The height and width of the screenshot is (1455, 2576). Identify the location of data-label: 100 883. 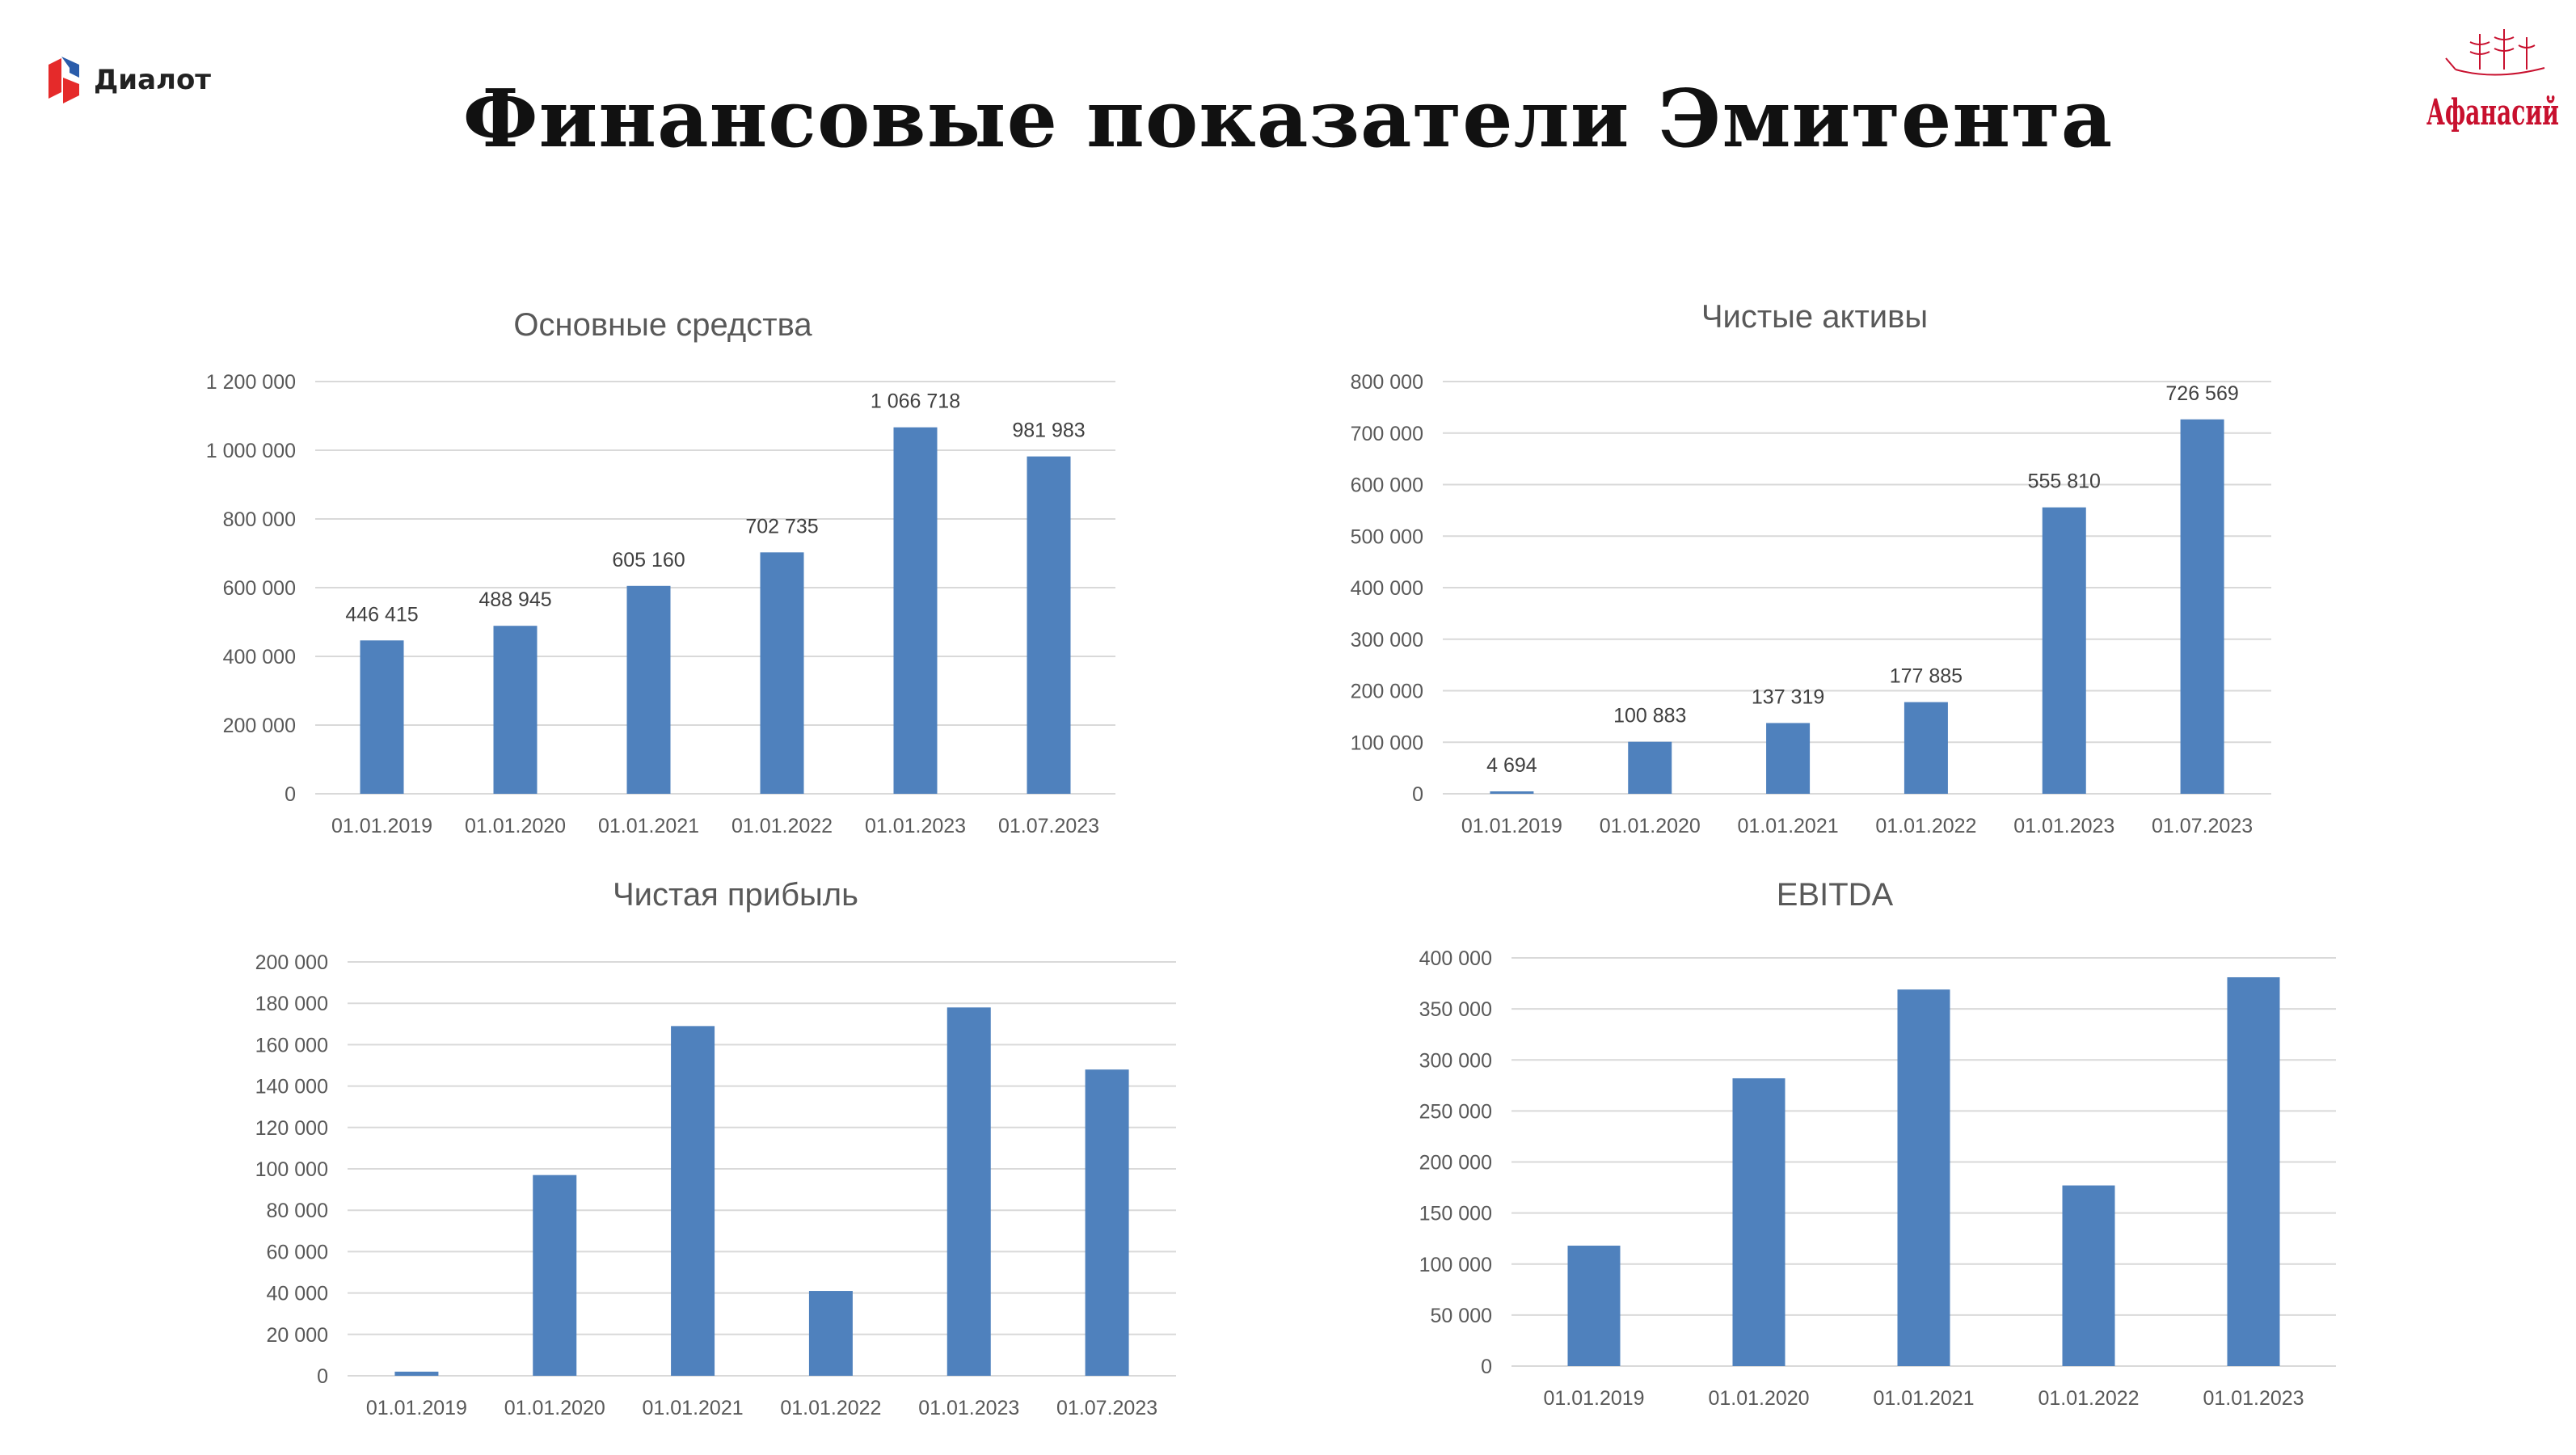
(1650, 716).